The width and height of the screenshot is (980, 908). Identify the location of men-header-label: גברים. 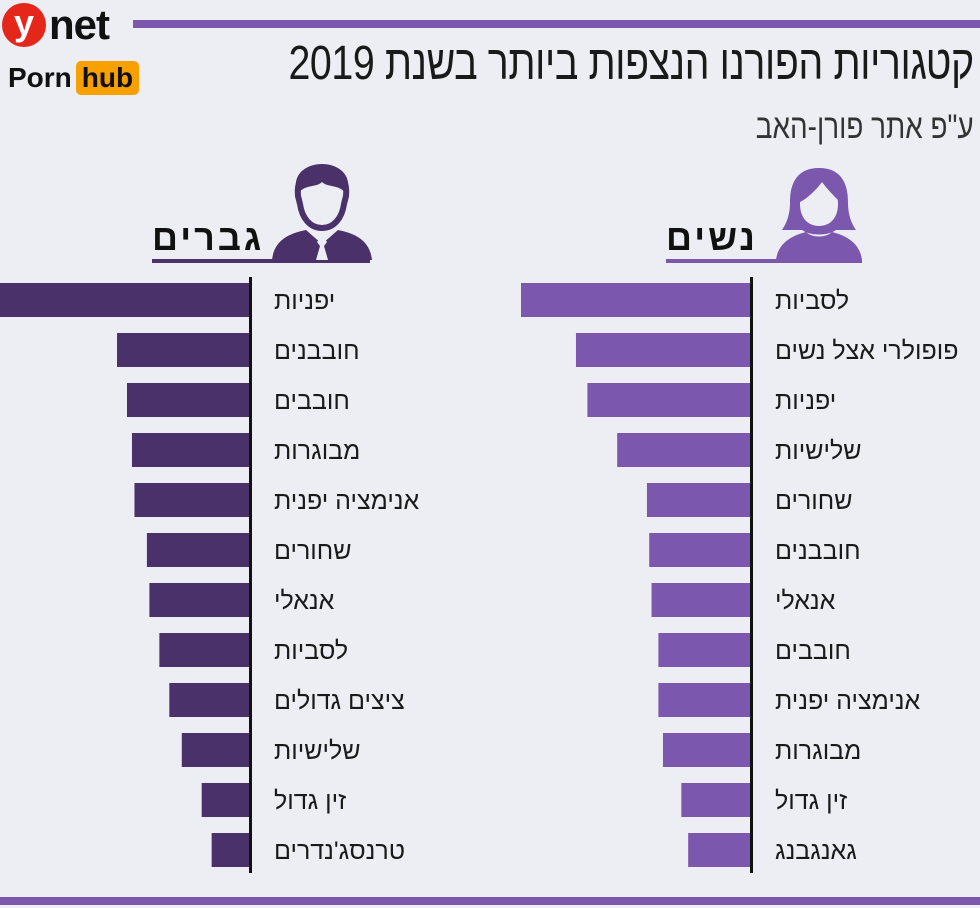
(208, 237).